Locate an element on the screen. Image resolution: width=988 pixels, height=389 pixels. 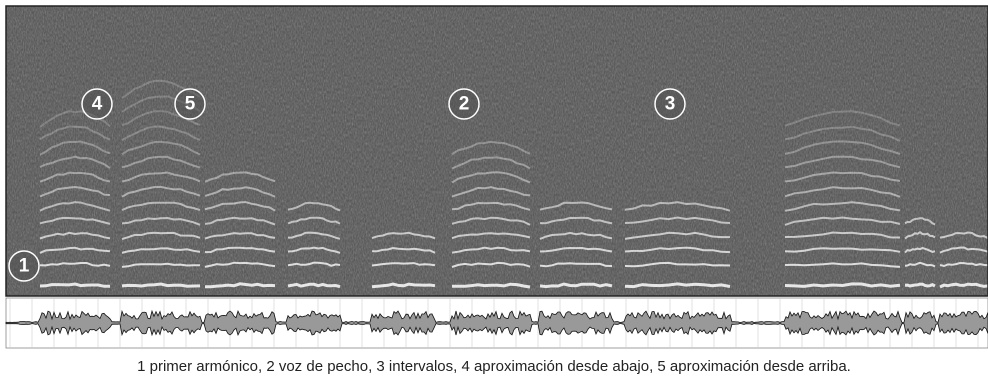
waveform is located at coordinates (496, 323).